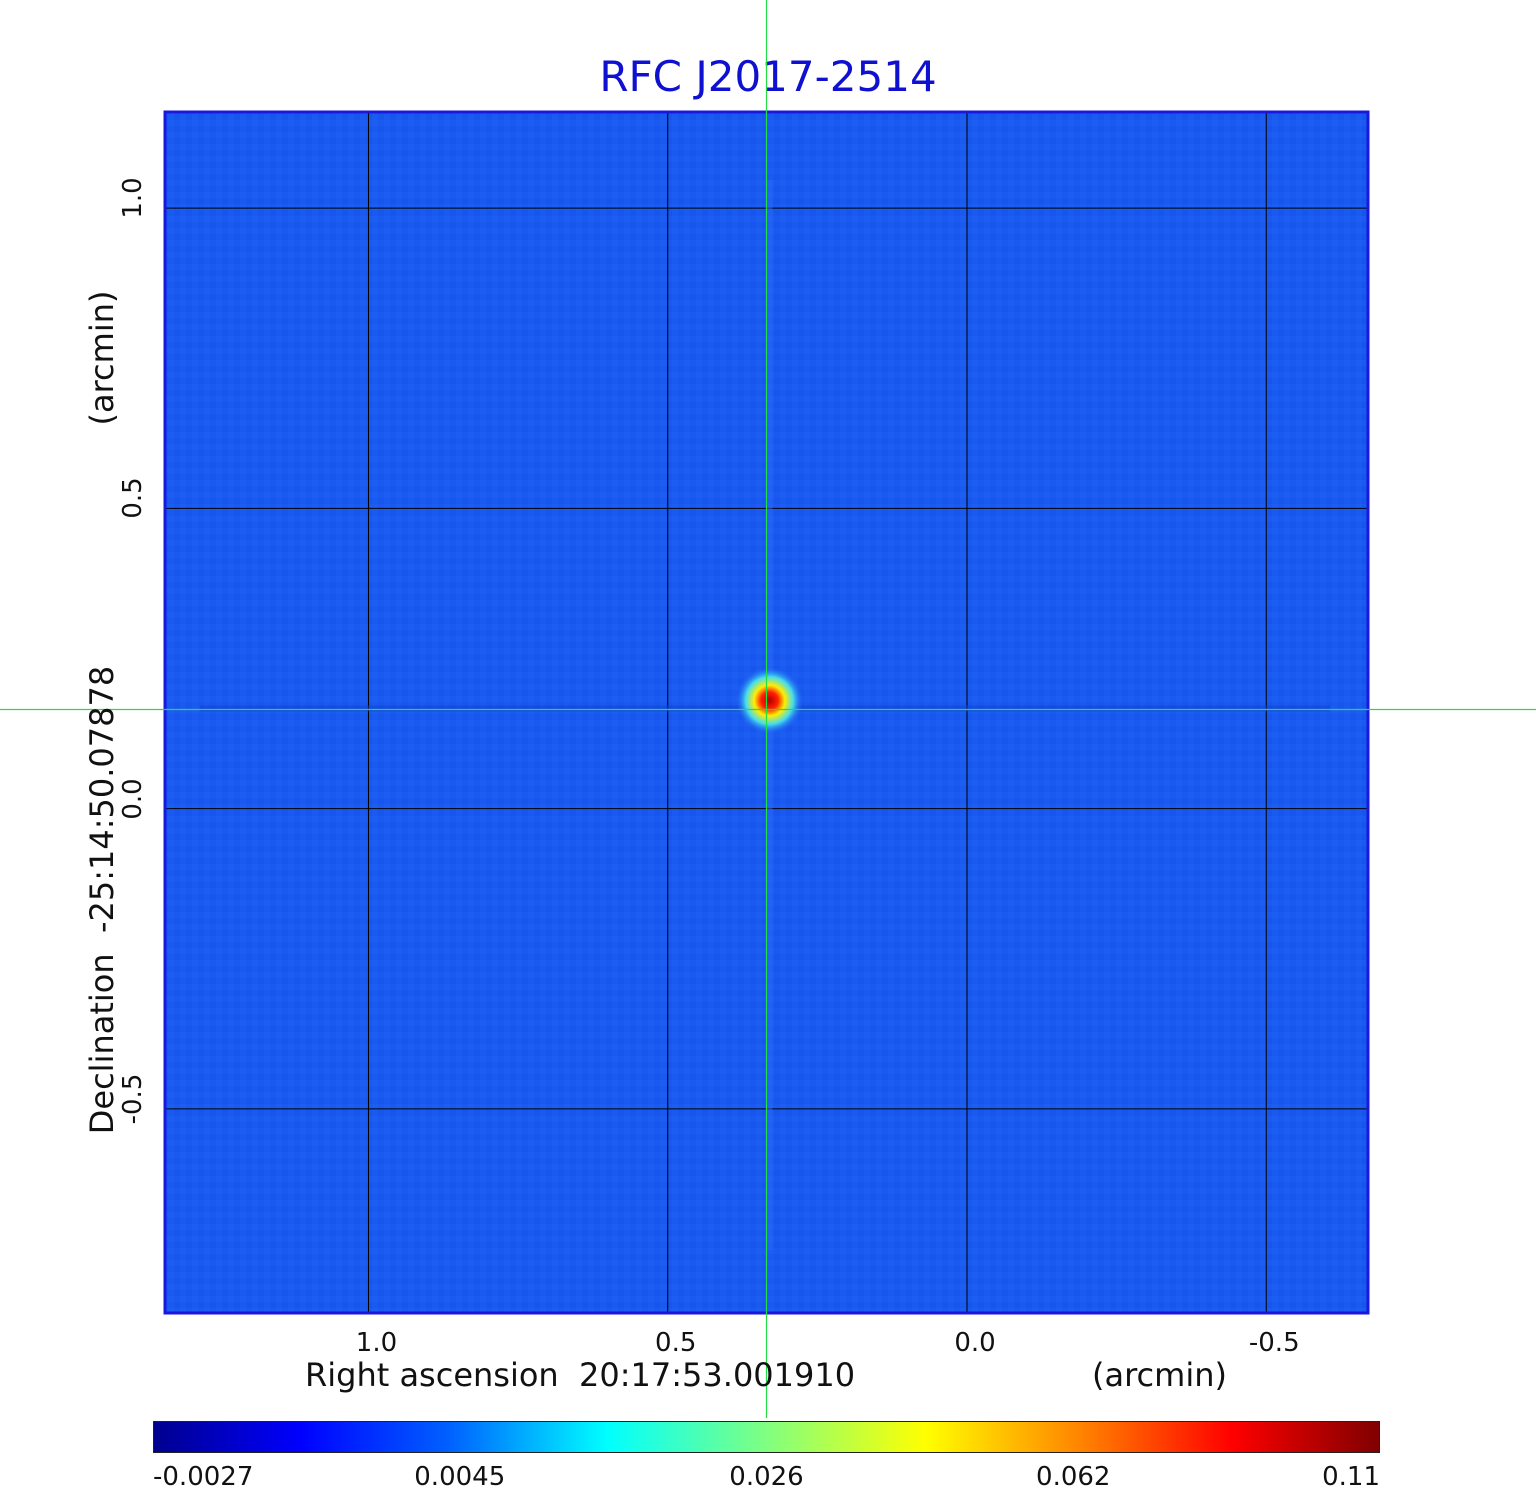  I want to click on x-tick-label-1: 0.5, so click(676, 1343).